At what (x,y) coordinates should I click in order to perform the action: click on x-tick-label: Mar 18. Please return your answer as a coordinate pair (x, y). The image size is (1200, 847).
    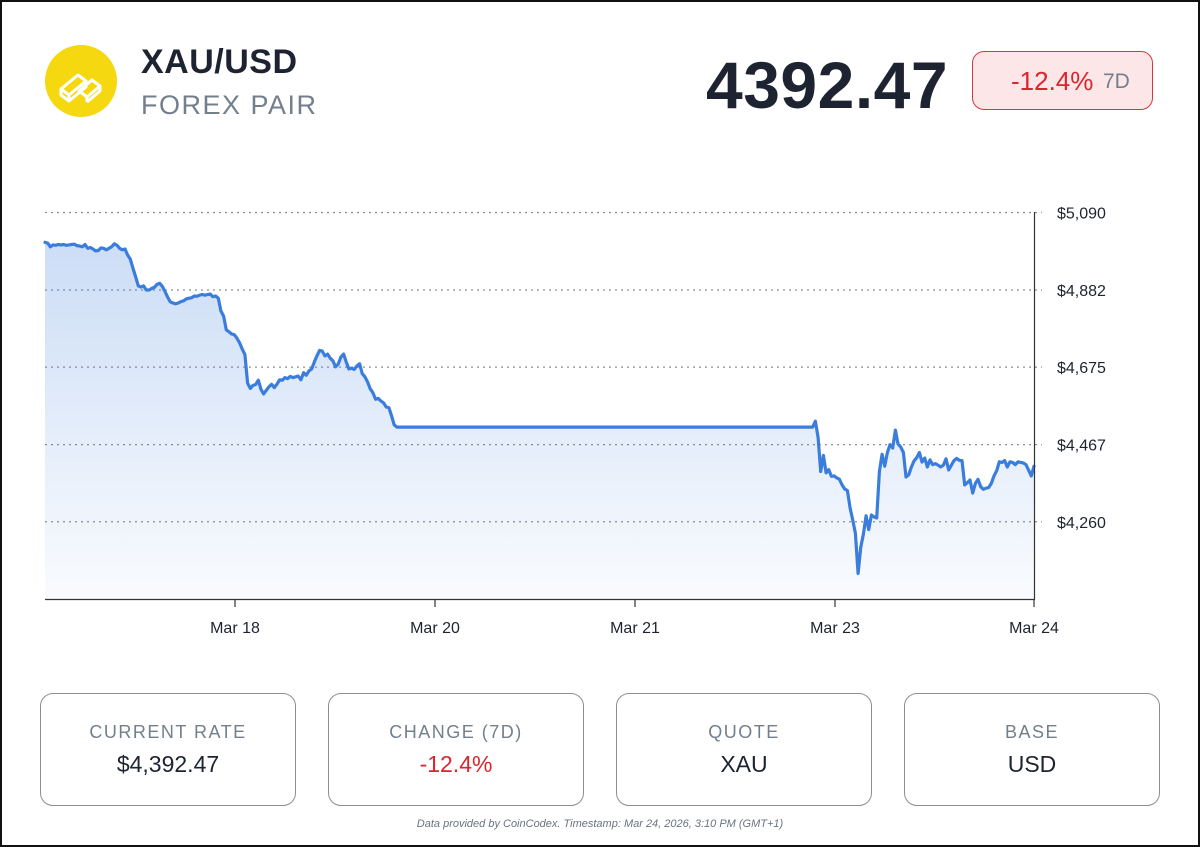
    Looking at the image, I should click on (235, 628).